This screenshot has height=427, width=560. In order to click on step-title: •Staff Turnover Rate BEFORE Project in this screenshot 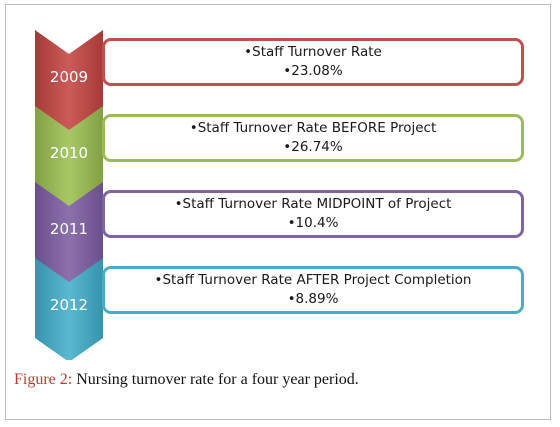, I will do `click(313, 128)`.